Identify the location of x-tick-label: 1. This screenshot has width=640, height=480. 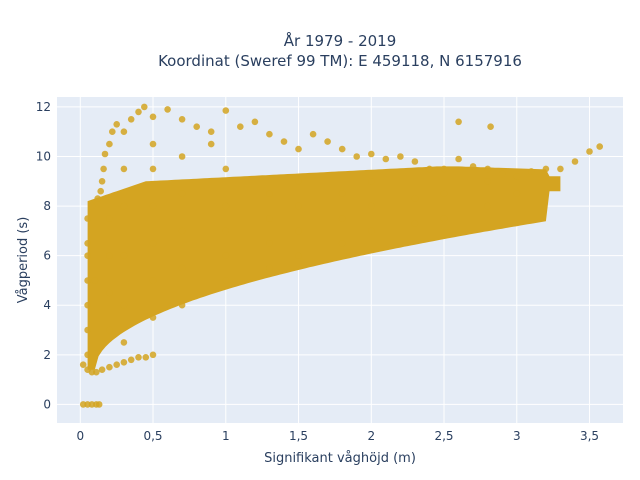
(226, 436).